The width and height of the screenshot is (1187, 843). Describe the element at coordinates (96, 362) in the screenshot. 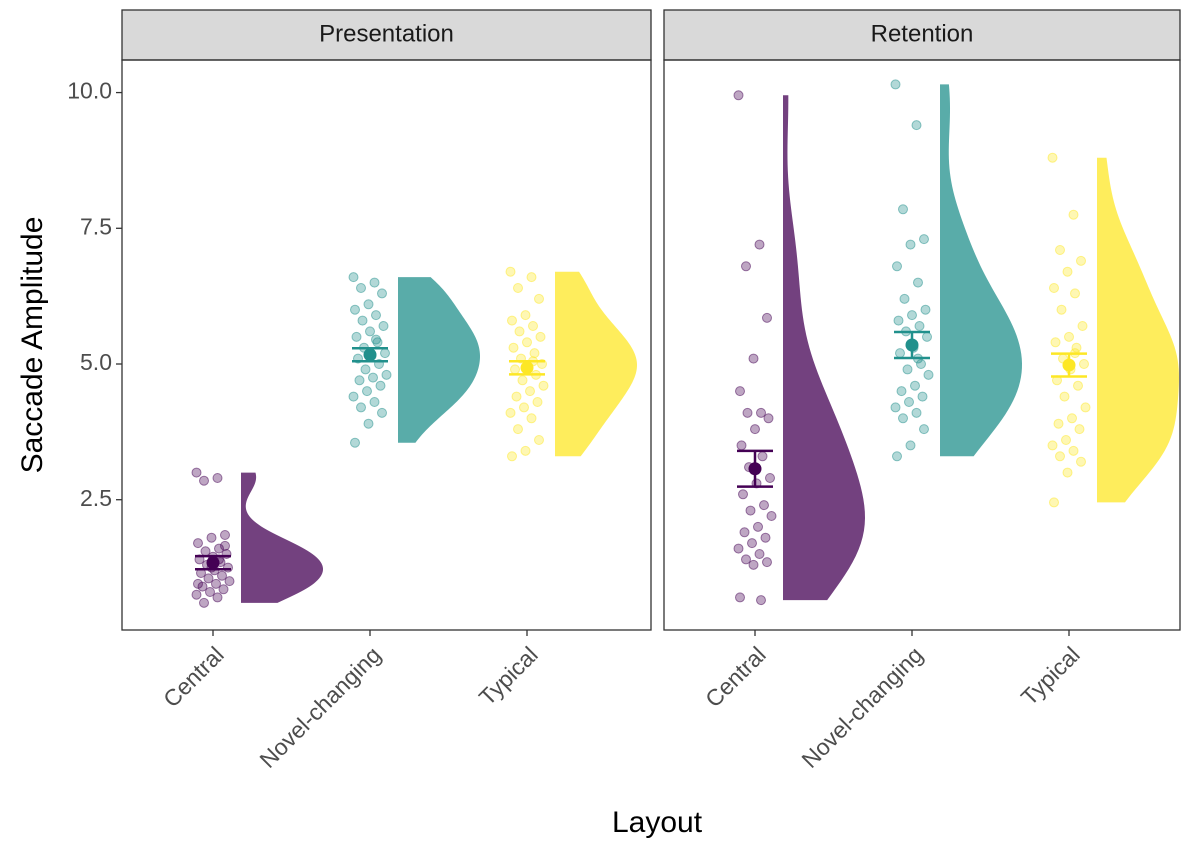

I see `y-tick-label: 5.0` at that location.